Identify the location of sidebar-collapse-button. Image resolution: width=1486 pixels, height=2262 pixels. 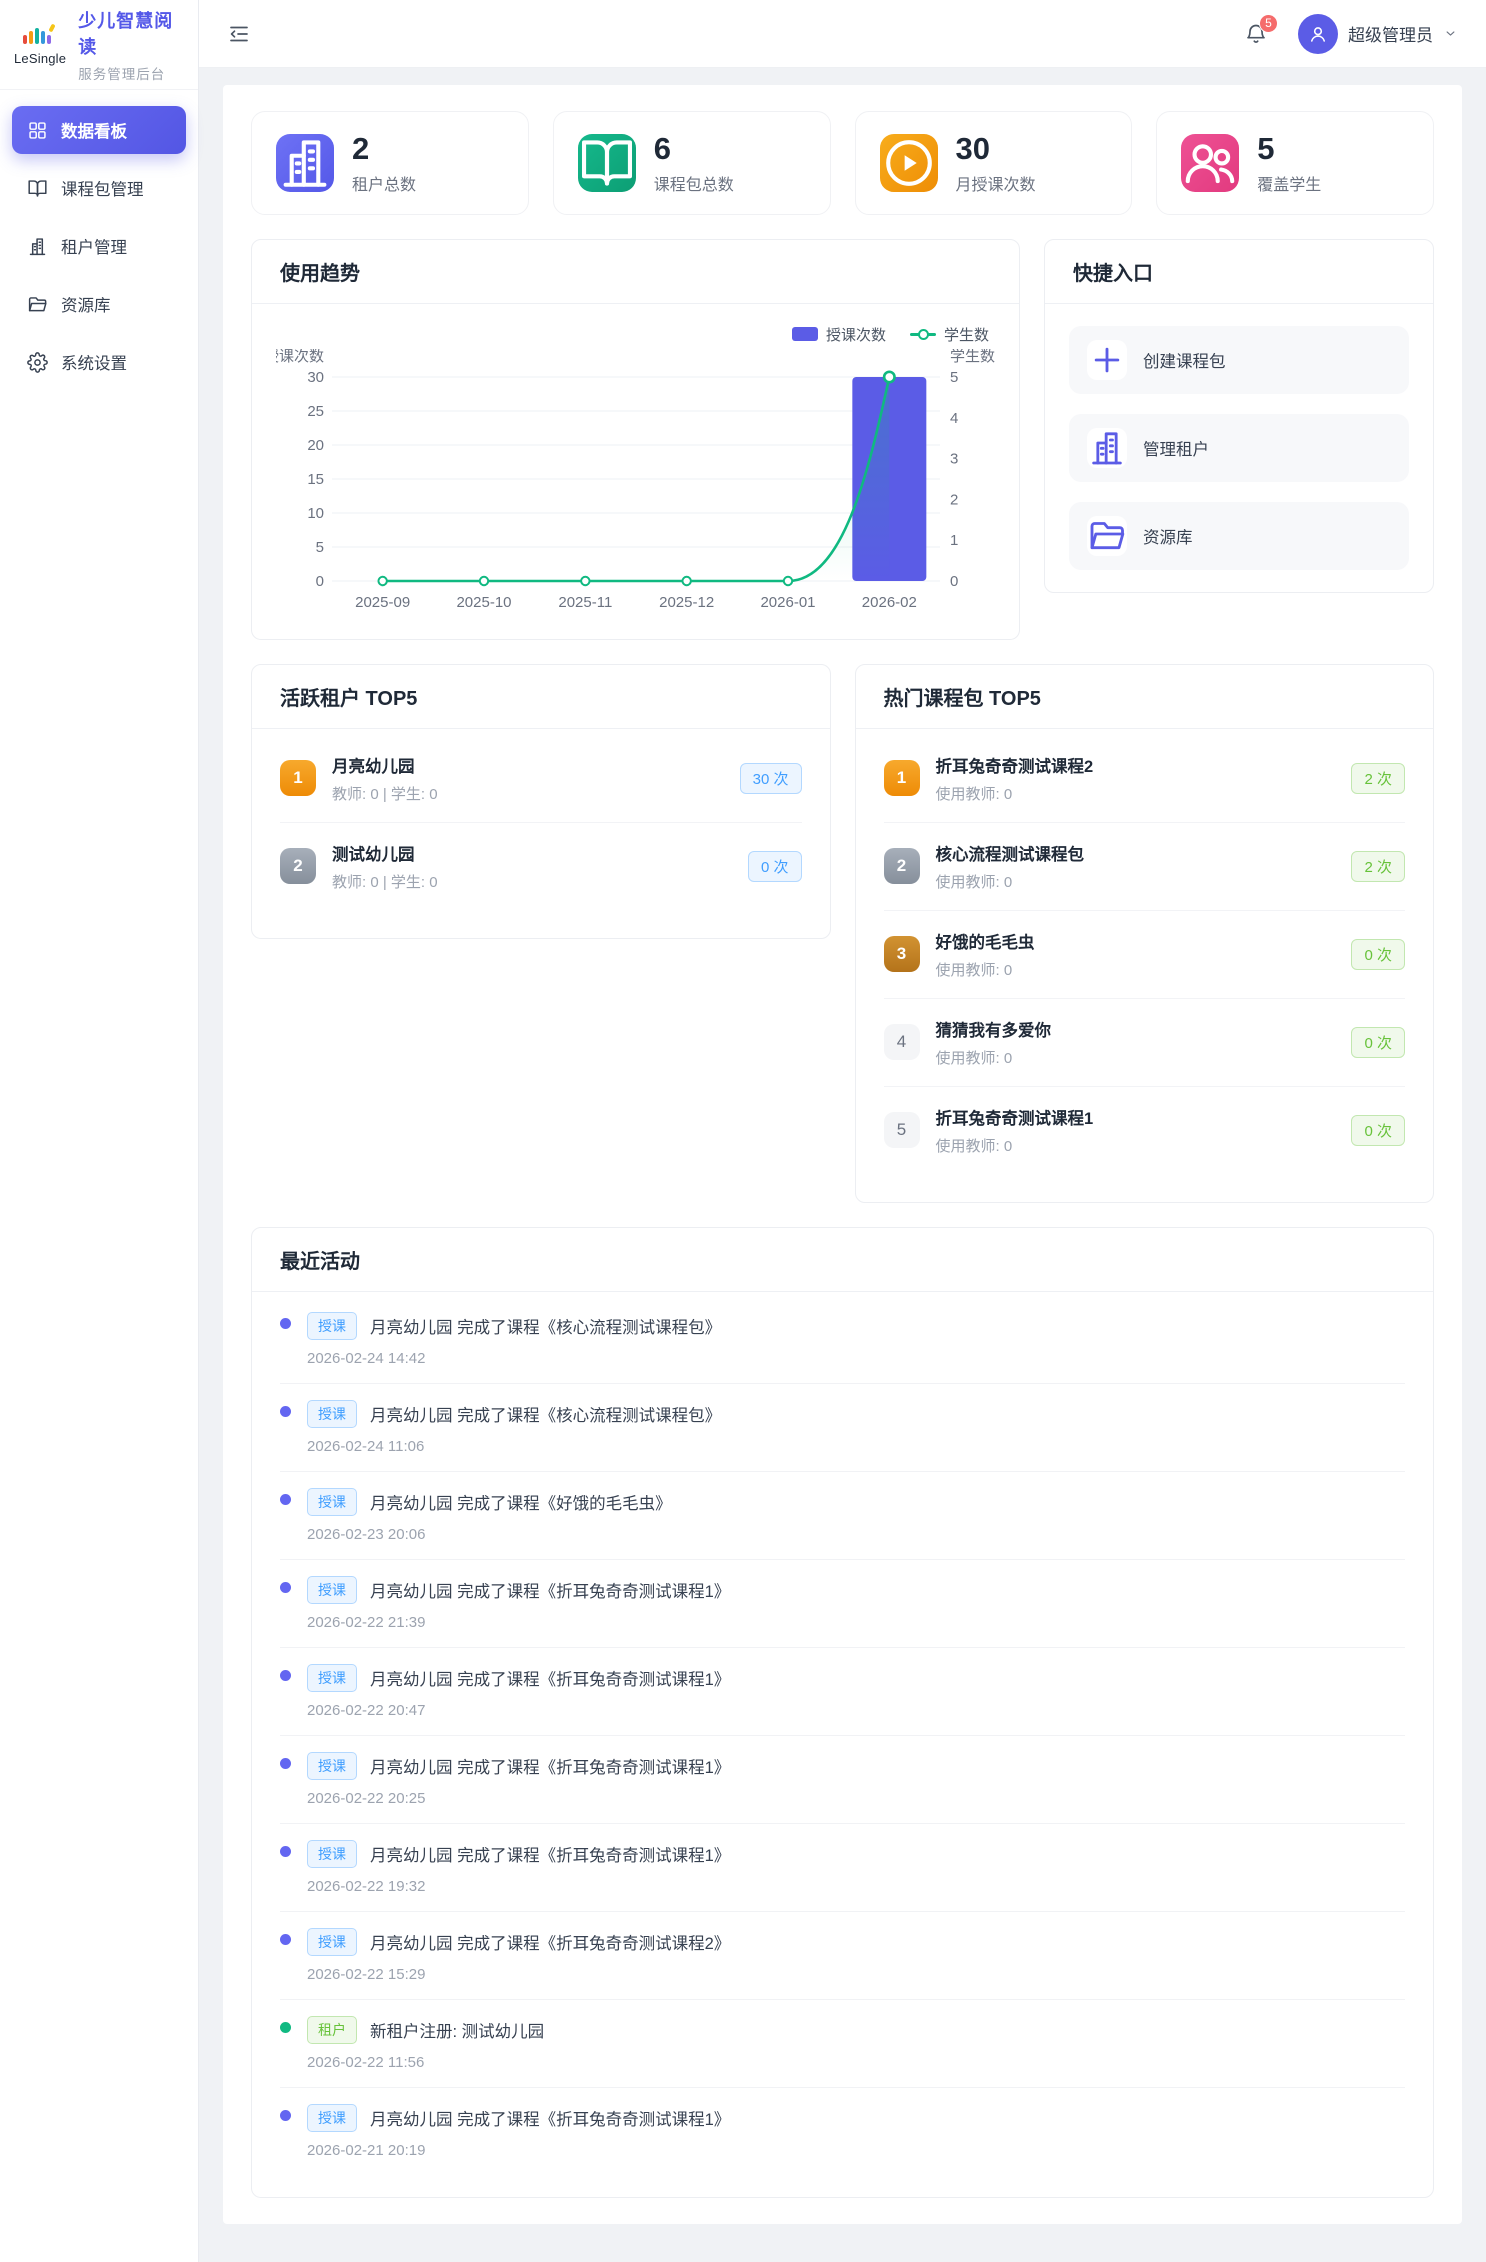
(239, 34).